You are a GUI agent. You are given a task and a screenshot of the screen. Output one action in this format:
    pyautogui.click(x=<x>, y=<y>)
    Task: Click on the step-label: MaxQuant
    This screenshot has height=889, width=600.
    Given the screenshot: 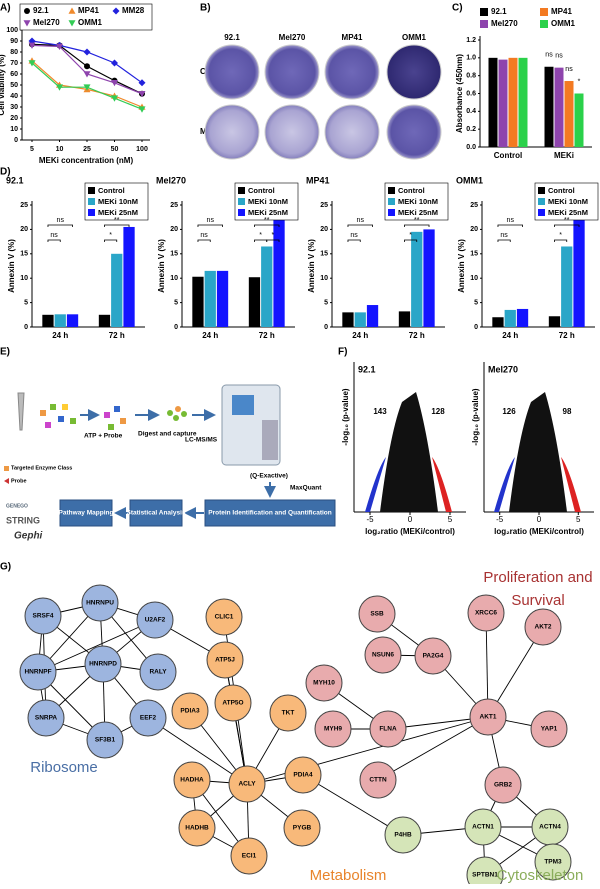 What is the action you would take?
    pyautogui.click(x=306, y=488)
    